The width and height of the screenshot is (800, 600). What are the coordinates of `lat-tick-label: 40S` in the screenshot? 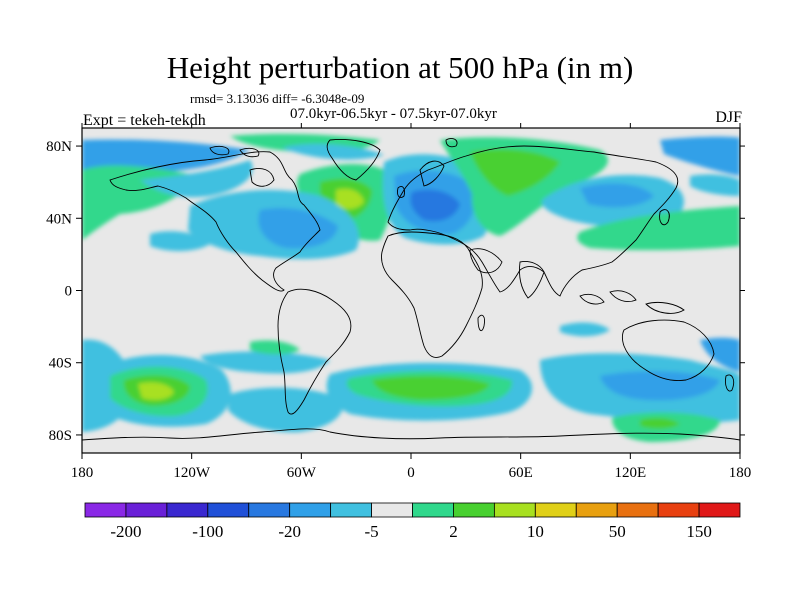 It's located at (60, 364).